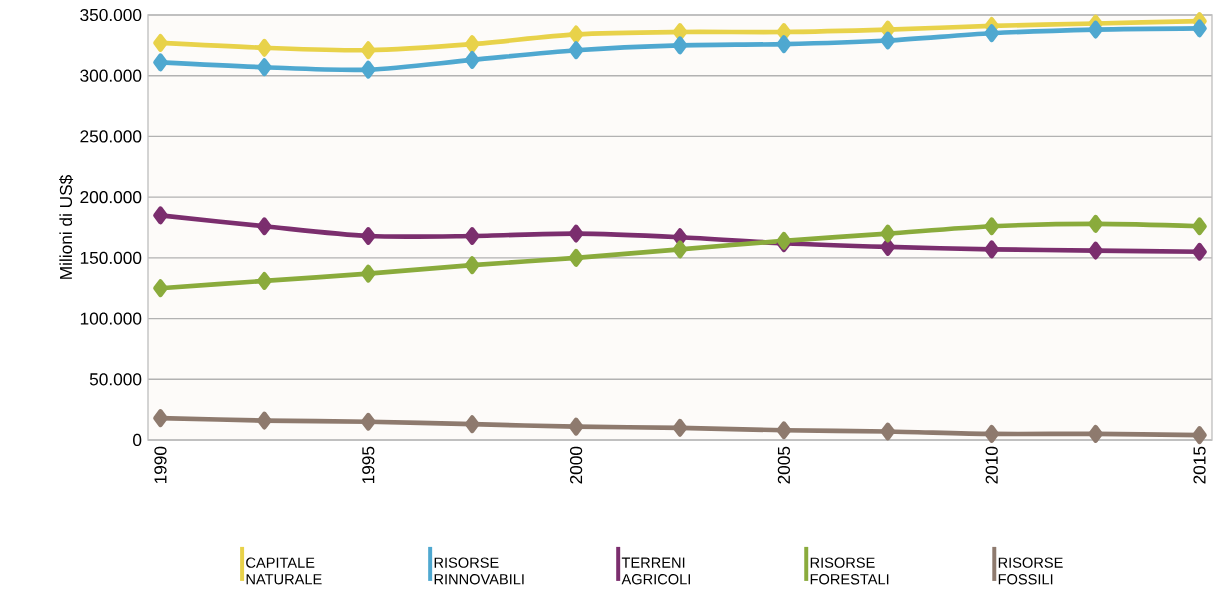 The width and height of the screenshot is (1215, 594). What do you see at coordinates (137, 440) in the screenshot?
I see `y-tick-label: 0` at bounding box center [137, 440].